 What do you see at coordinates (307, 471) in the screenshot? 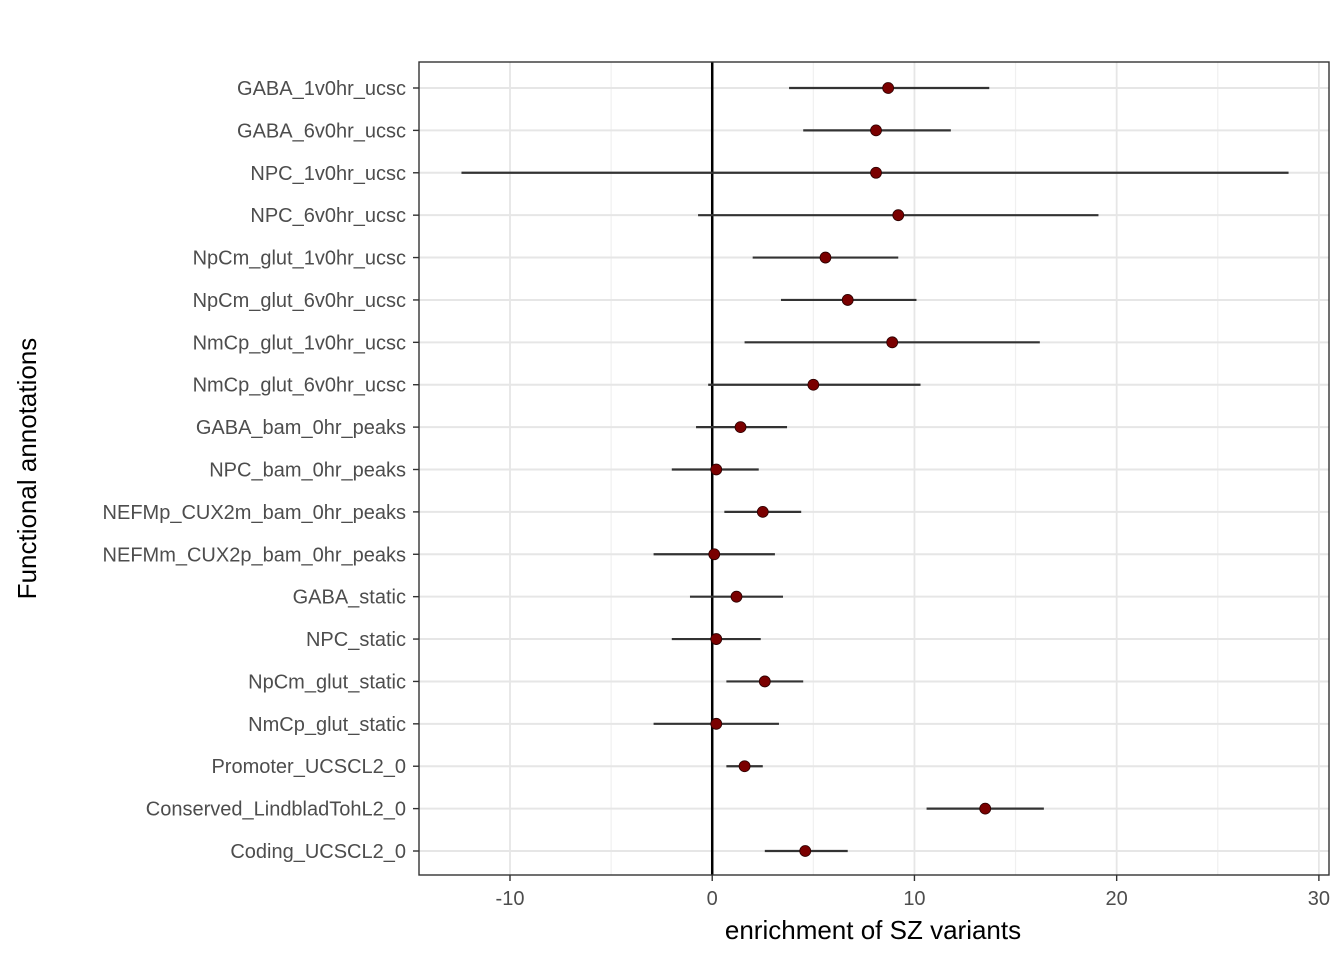
I see `y-tick-label: NPC_bam_0hr_peaks` at bounding box center [307, 471].